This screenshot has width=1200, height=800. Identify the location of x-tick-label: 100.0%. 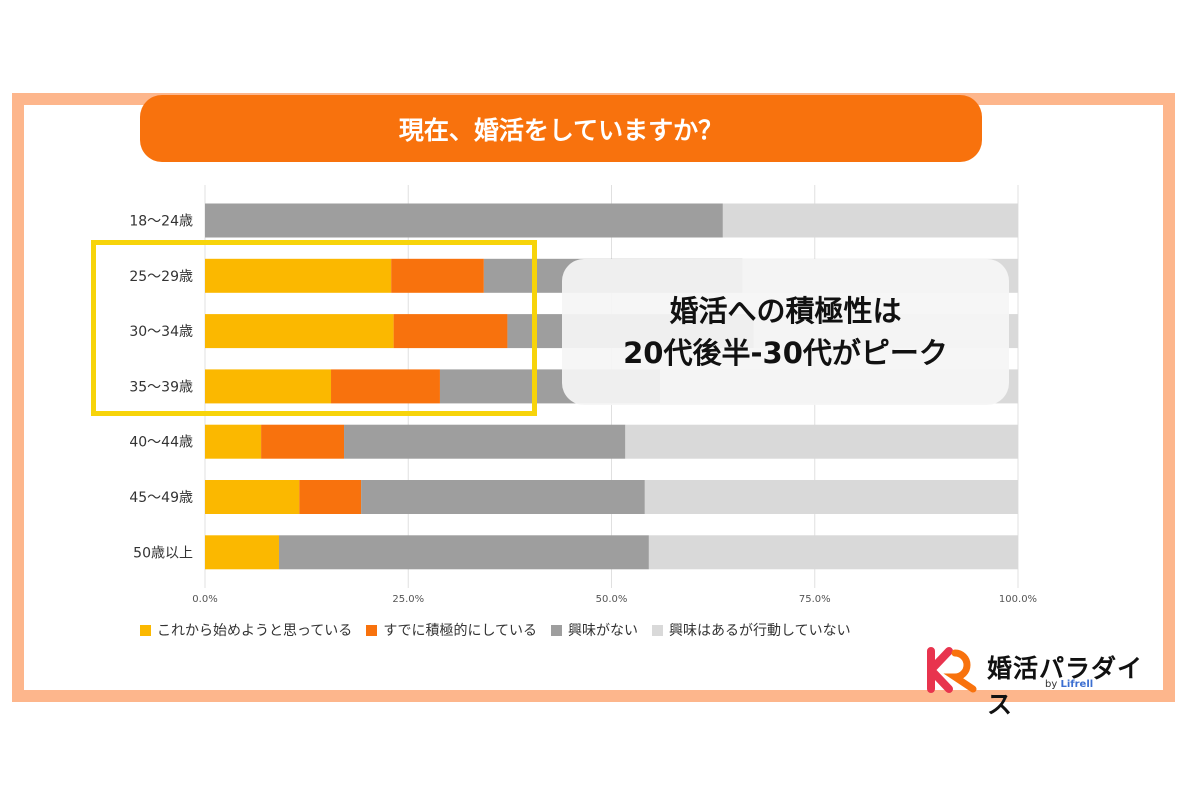
(1018, 599).